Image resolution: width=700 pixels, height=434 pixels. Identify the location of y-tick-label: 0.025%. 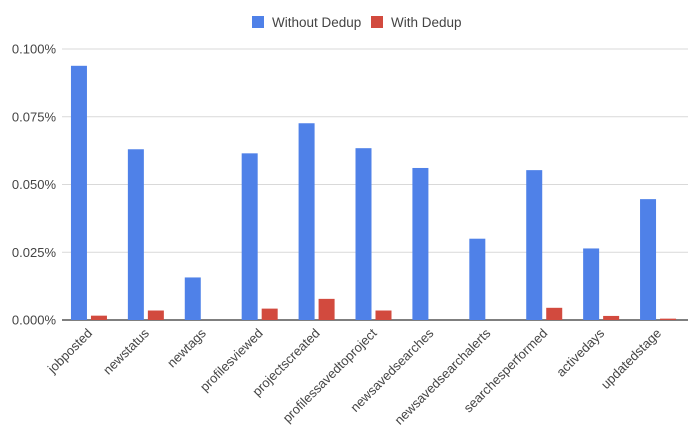
(34, 252).